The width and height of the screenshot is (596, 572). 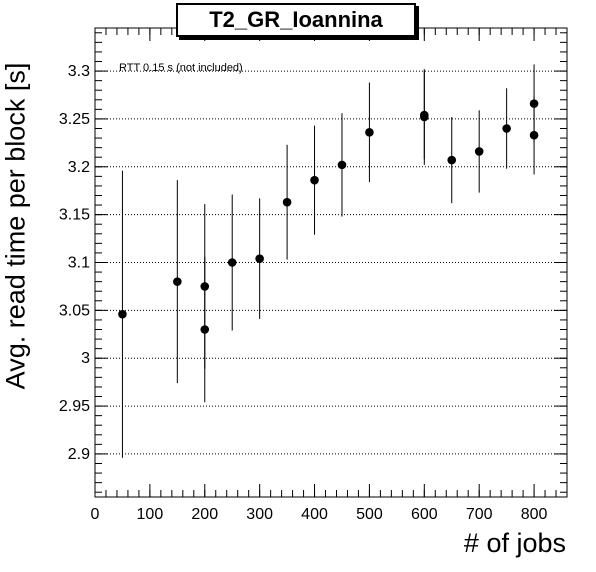 I want to click on chart-title: T2_GR_Ioannina, so click(x=296, y=20).